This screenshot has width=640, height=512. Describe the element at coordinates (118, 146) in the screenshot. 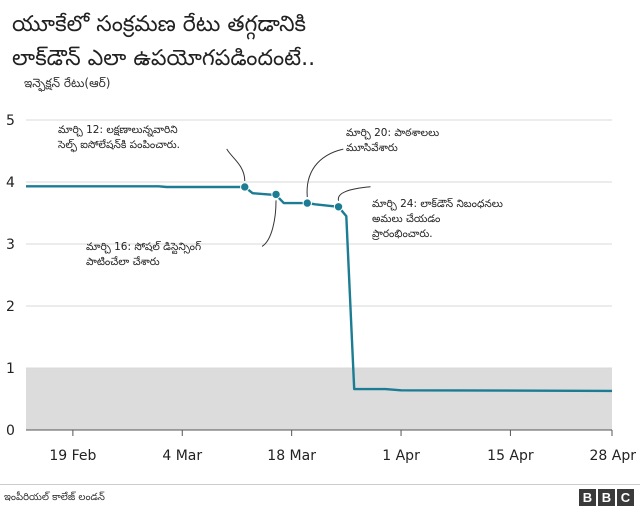

I see `annotation-line: సెల్ఫ్ ఐసోలేషన్‌కి పంపించారు.` at that location.